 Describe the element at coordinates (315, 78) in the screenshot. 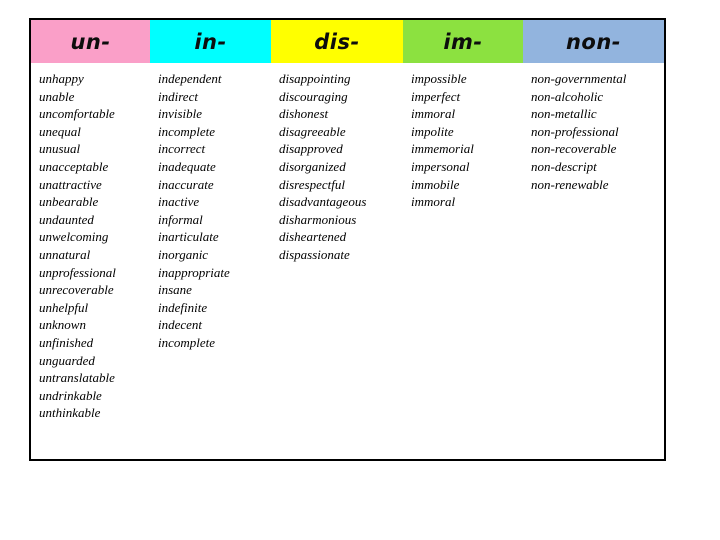

I see `word: disappointing` at that location.